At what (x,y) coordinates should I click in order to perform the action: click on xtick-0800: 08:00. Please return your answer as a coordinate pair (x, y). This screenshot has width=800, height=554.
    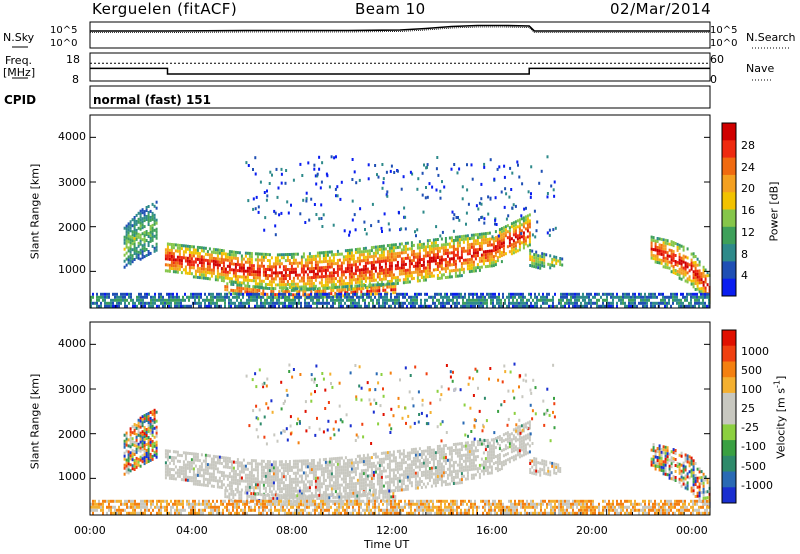
    Looking at the image, I should click on (292, 530).